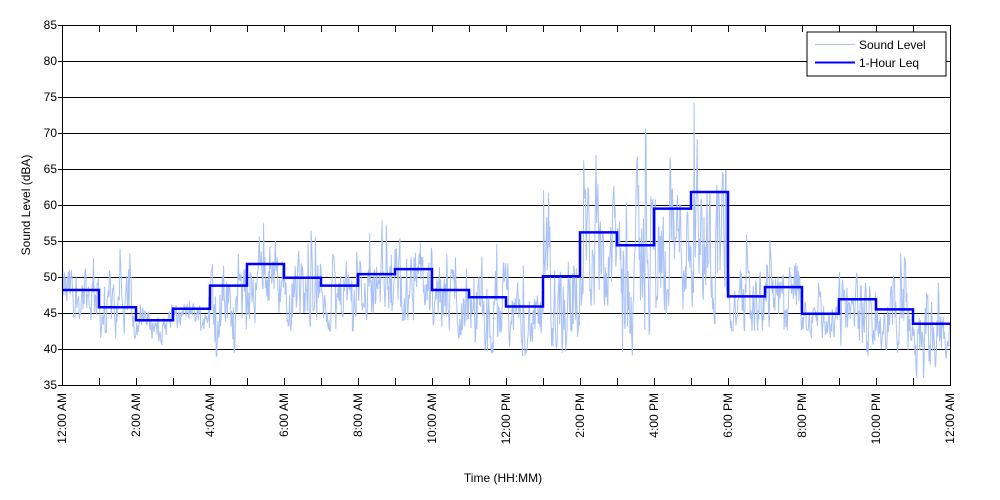 This screenshot has width=1000, height=500. What do you see at coordinates (51, 277) in the screenshot?
I see `y-tick-label: 50` at bounding box center [51, 277].